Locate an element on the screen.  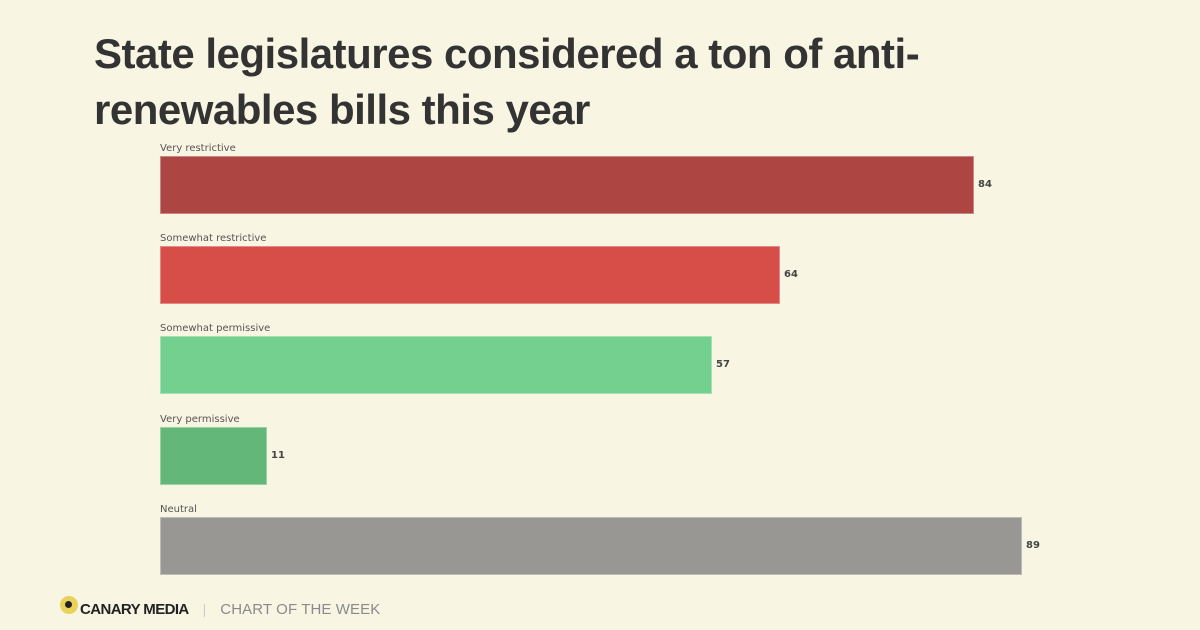
section-label: CHART OF THE WEEK is located at coordinates (300, 609).